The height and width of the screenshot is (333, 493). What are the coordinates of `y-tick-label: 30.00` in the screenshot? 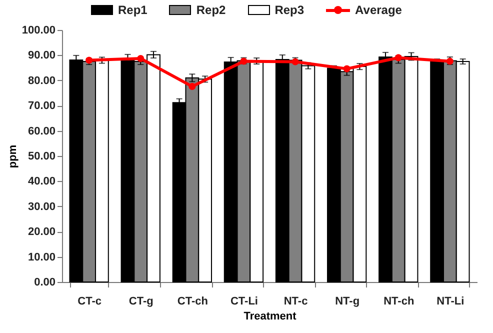 It's located at (42, 206).